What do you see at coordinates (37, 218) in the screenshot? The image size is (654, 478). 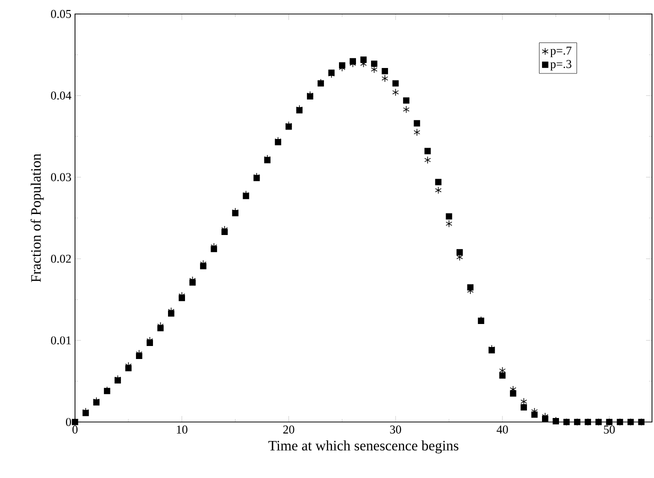 I see `y-axis-title: Fraction of Population` at bounding box center [37, 218].